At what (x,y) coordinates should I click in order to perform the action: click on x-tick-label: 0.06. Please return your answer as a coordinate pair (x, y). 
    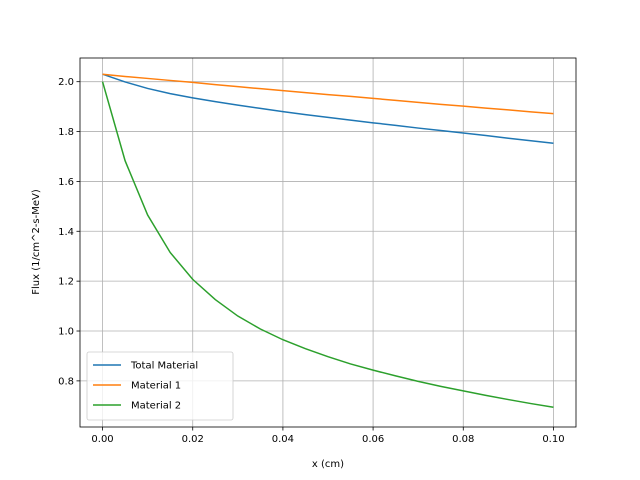
    Looking at the image, I should click on (373, 439).